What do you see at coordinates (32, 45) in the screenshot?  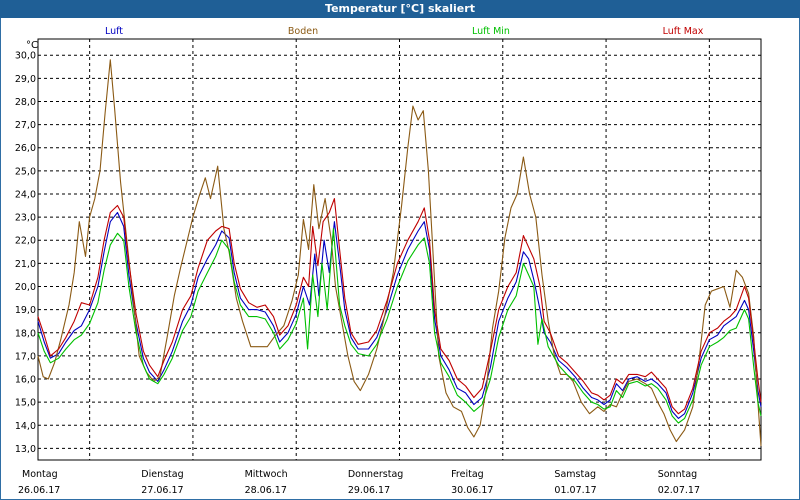 I see `y-axis-unit: °C` at bounding box center [32, 45].